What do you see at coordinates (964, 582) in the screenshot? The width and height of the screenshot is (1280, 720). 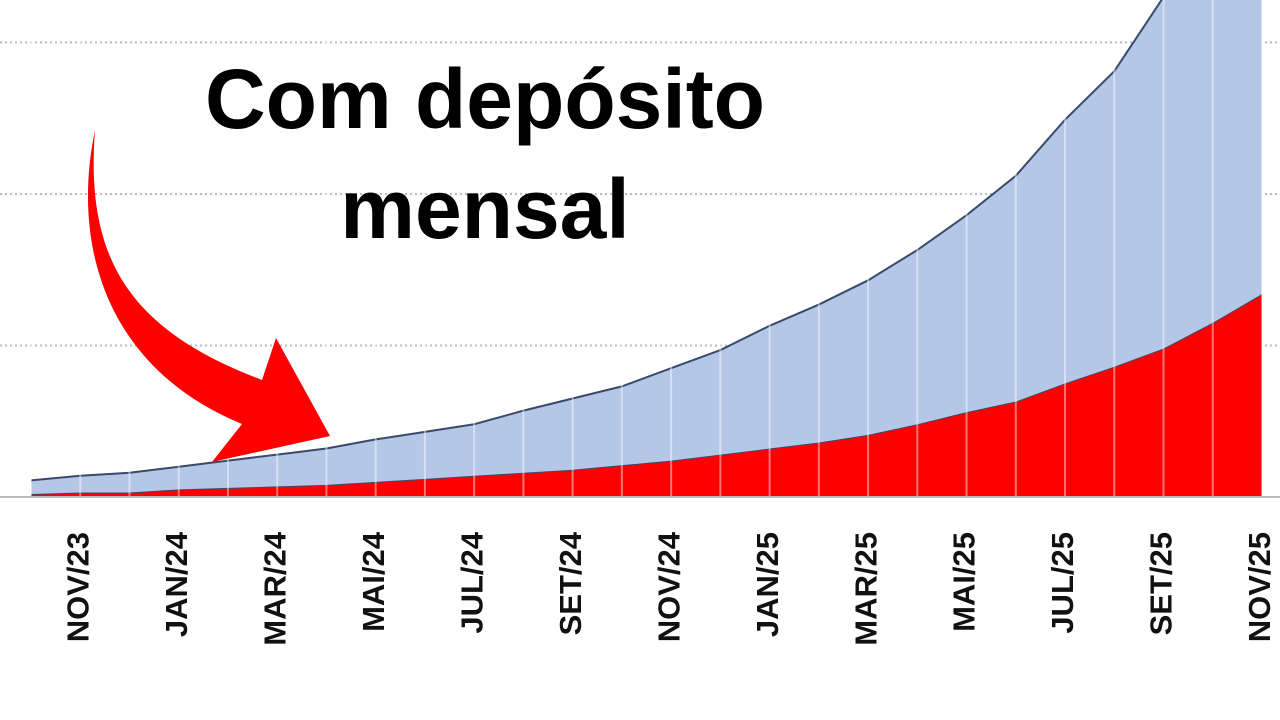 I see `x-tick-label: MAI/25` at bounding box center [964, 582].